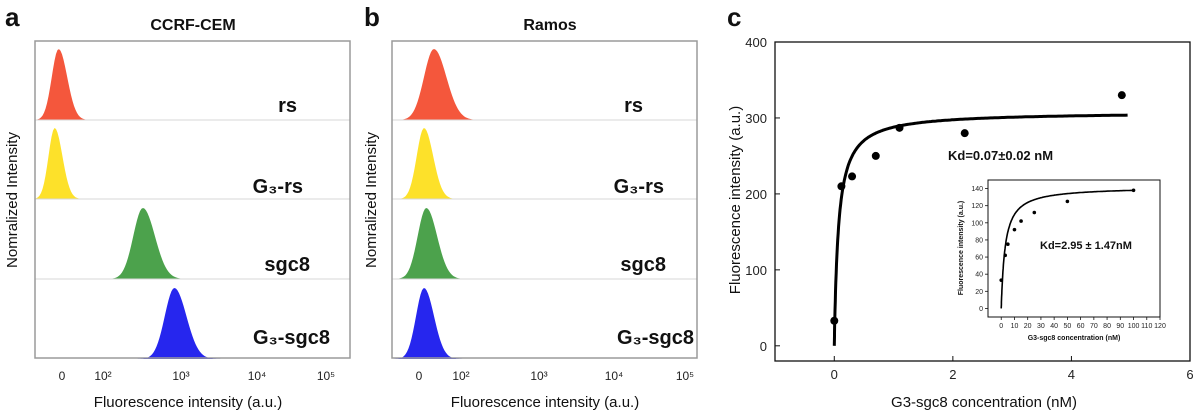  What do you see at coordinates (834, 374) in the screenshot?
I see `panel-c-x-tick-0: 0` at bounding box center [834, 374].